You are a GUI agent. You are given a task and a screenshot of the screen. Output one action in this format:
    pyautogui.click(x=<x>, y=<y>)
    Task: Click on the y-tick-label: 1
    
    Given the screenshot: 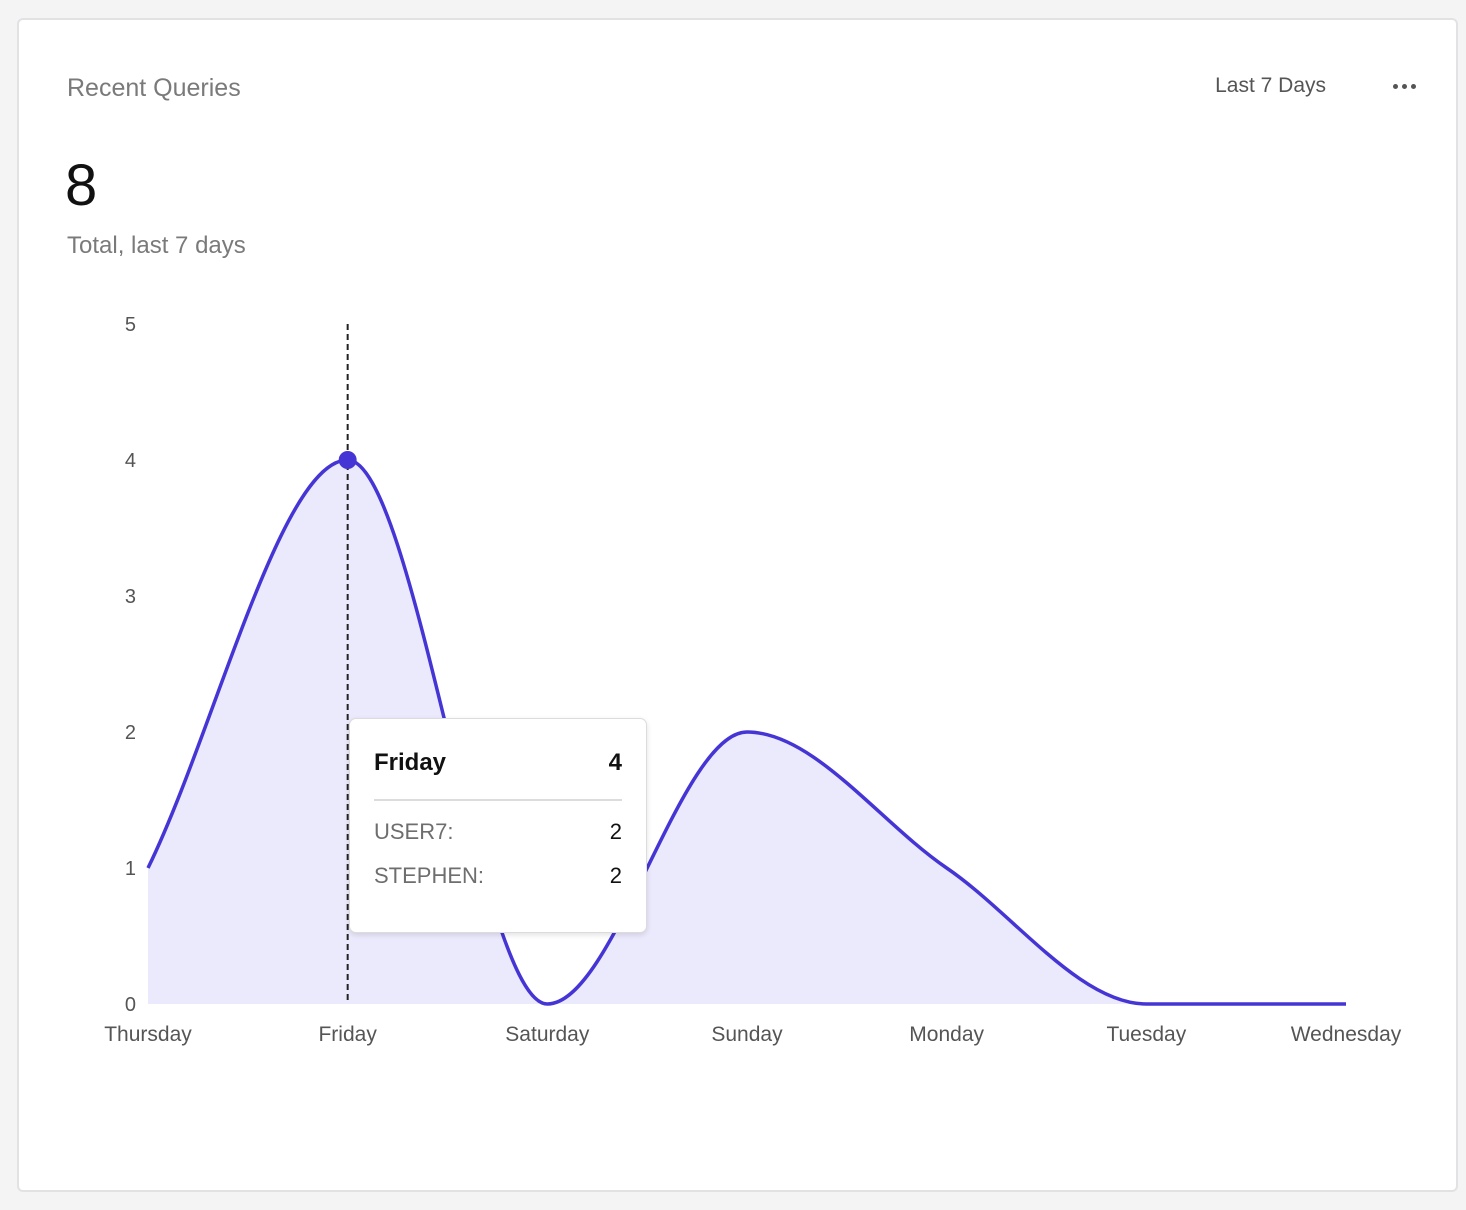 What is the action you would take?
    pyautogui.click(x=130, y=869)
    